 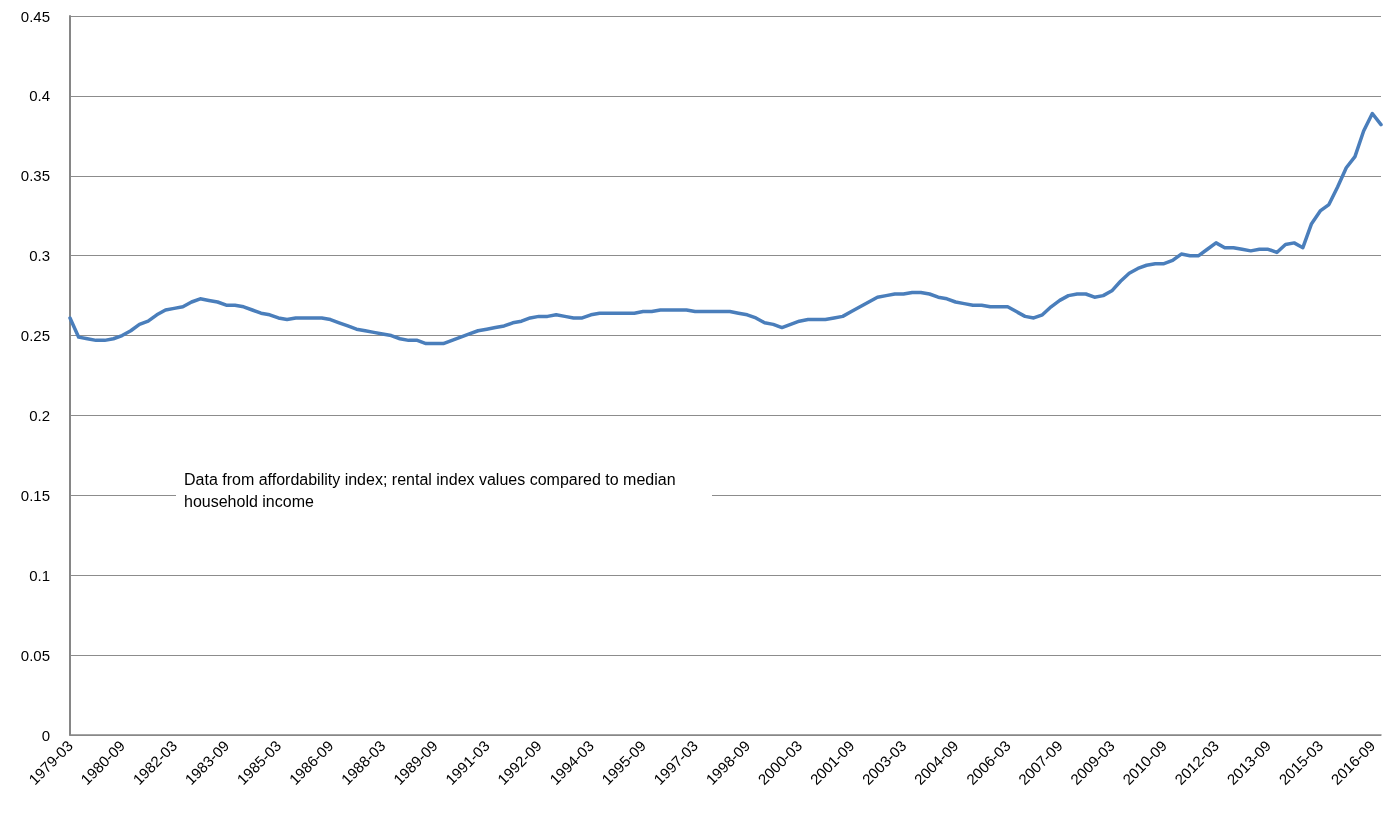 What do you see at coordinates (39, 96) in the screenshot?
I see `y-tick-label: 0.4` at bounding box center [39, 96].